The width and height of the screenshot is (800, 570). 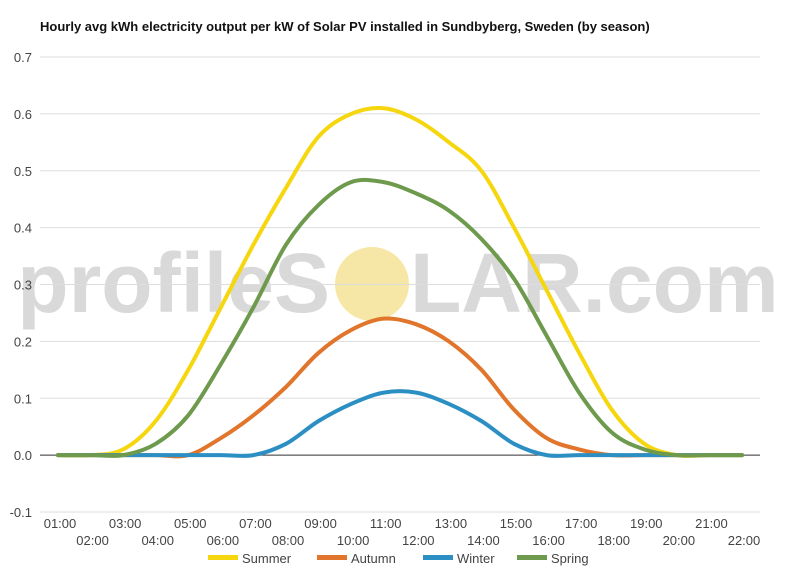 I want to click on x-tick-label: 19:00, so click(x=646, y=523).